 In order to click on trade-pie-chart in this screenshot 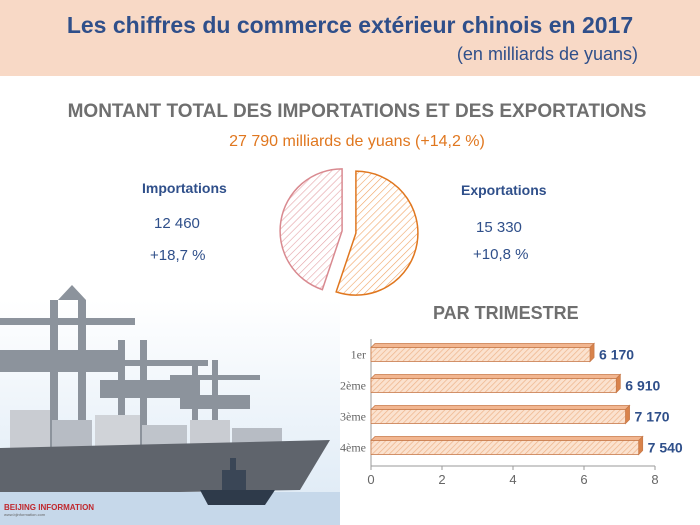, I will do `click(349, 232)`.